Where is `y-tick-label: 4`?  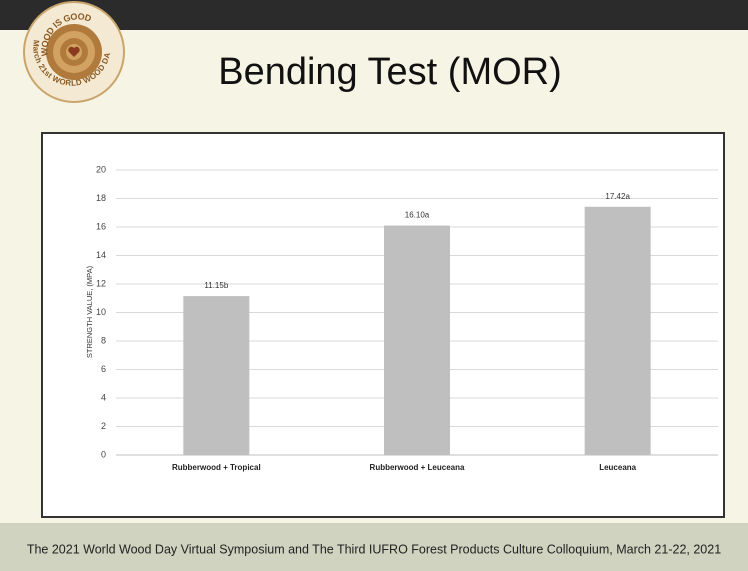 y-tick-label: 4 is located at coordinates (103, 397).